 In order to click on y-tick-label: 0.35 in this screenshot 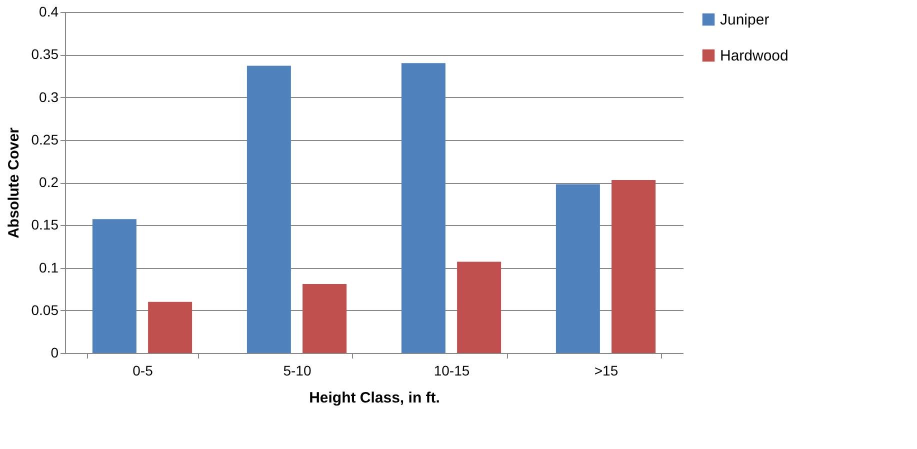, I will do `click(45, 54)`.